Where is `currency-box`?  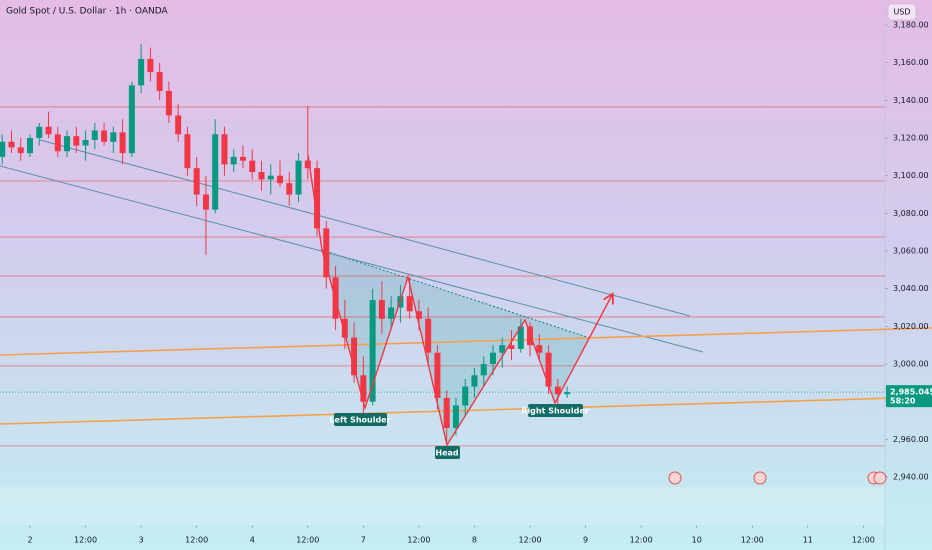
currency-box is located at coordinates (902, 12).